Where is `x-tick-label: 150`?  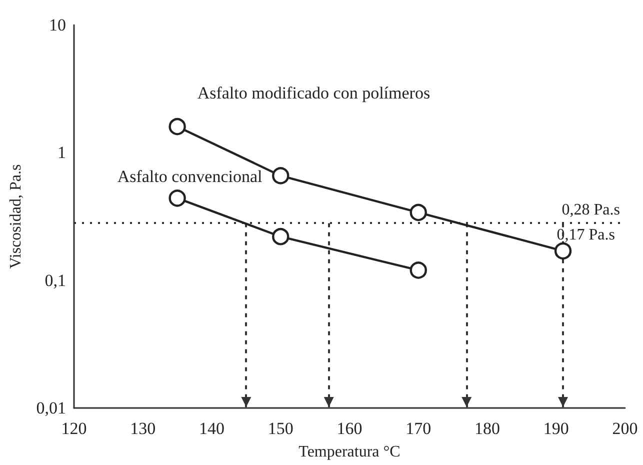
x-tick-label: 150 is located at coordinates (281, 428).